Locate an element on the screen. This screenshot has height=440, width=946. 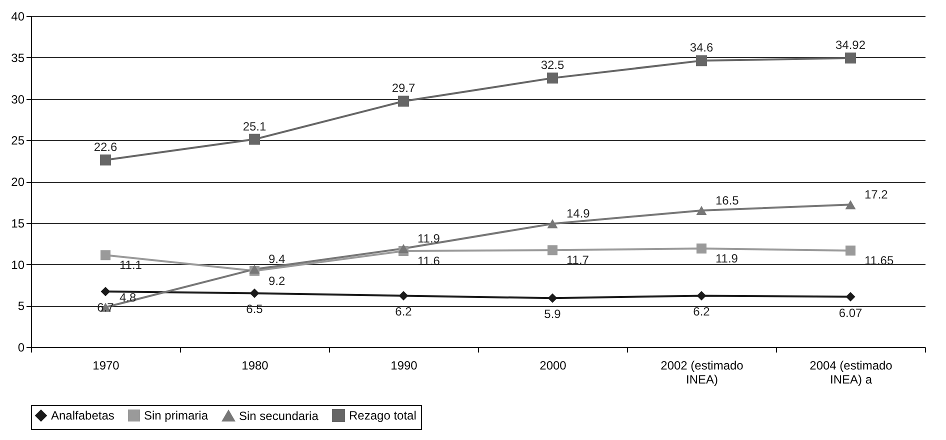
y-tick-label: 10 is located at coordinates (18, 265).